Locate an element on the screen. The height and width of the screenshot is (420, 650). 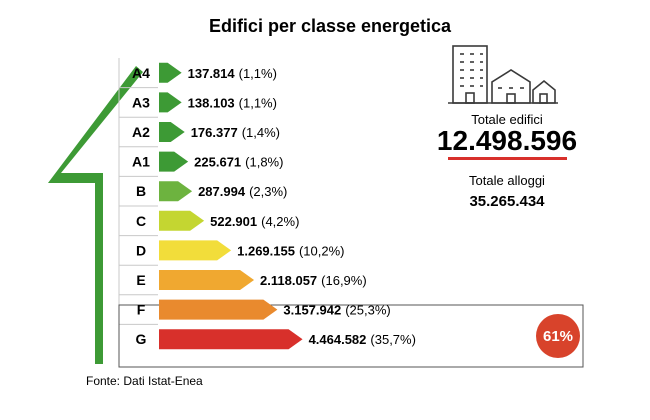
value-number: 4.464.582 is located at coordinates (338, 339).